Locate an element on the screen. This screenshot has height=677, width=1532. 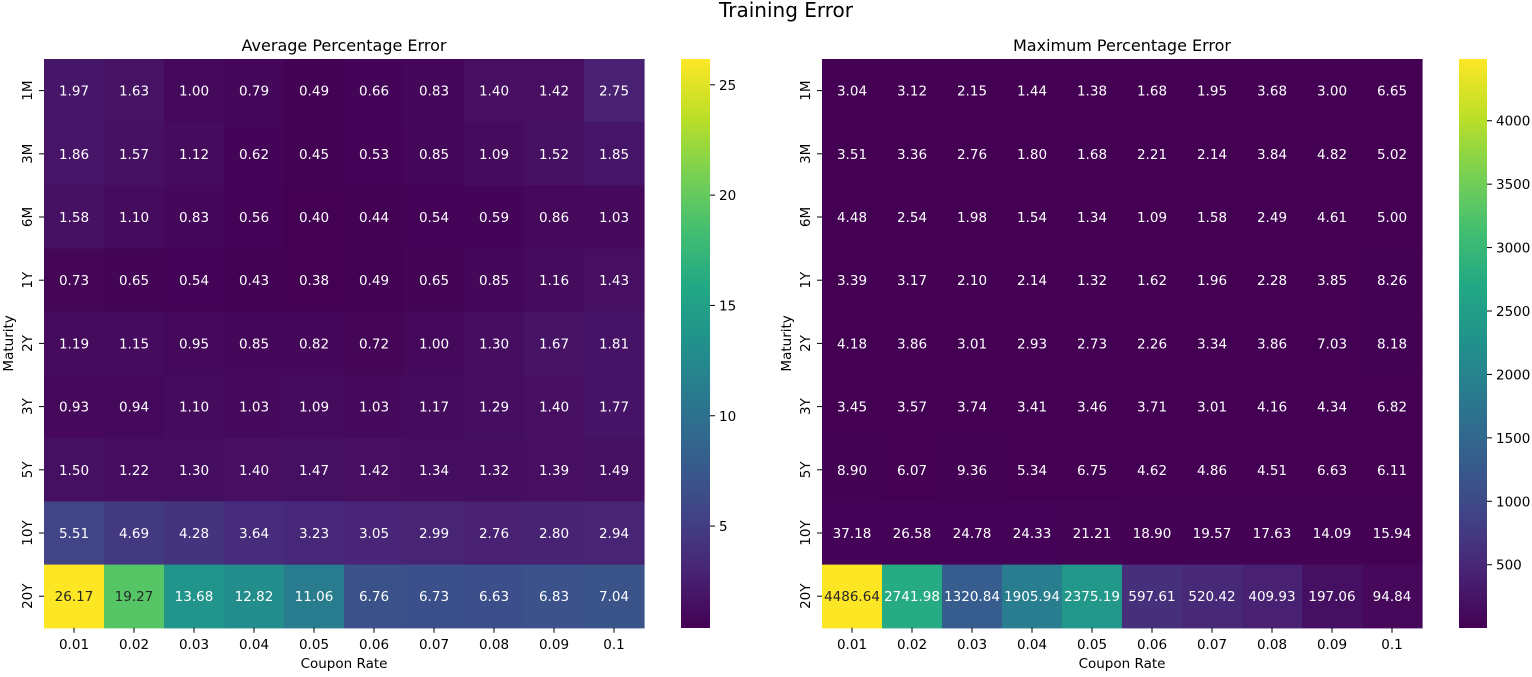
cell-value-label: 4.34 is located at coordinates (1332, 408).